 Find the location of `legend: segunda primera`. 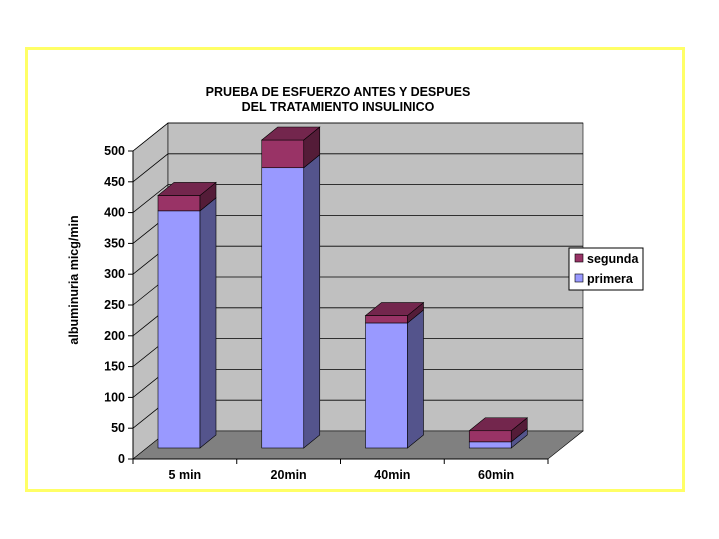

legend: segunda primera is located at coordinates (606, 269).